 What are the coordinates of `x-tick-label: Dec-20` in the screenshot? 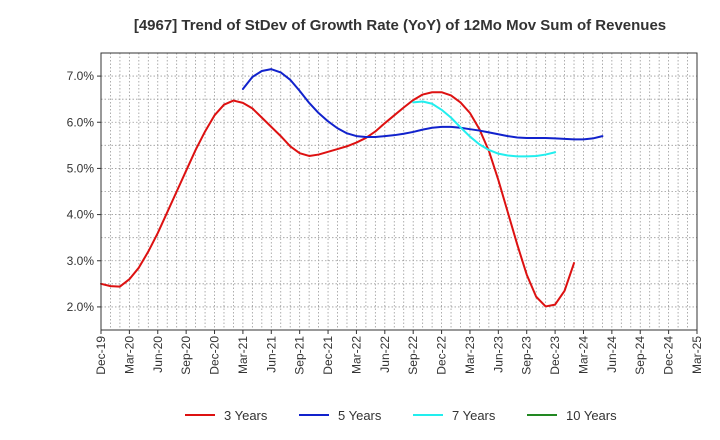 It's located at (215, 355).